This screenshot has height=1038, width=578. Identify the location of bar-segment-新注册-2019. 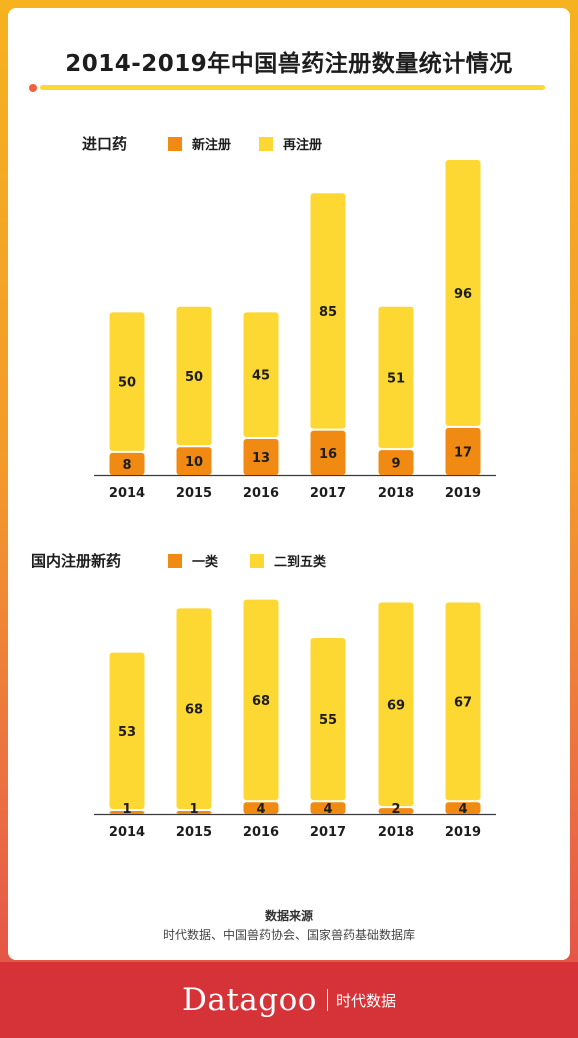
(463, 451).